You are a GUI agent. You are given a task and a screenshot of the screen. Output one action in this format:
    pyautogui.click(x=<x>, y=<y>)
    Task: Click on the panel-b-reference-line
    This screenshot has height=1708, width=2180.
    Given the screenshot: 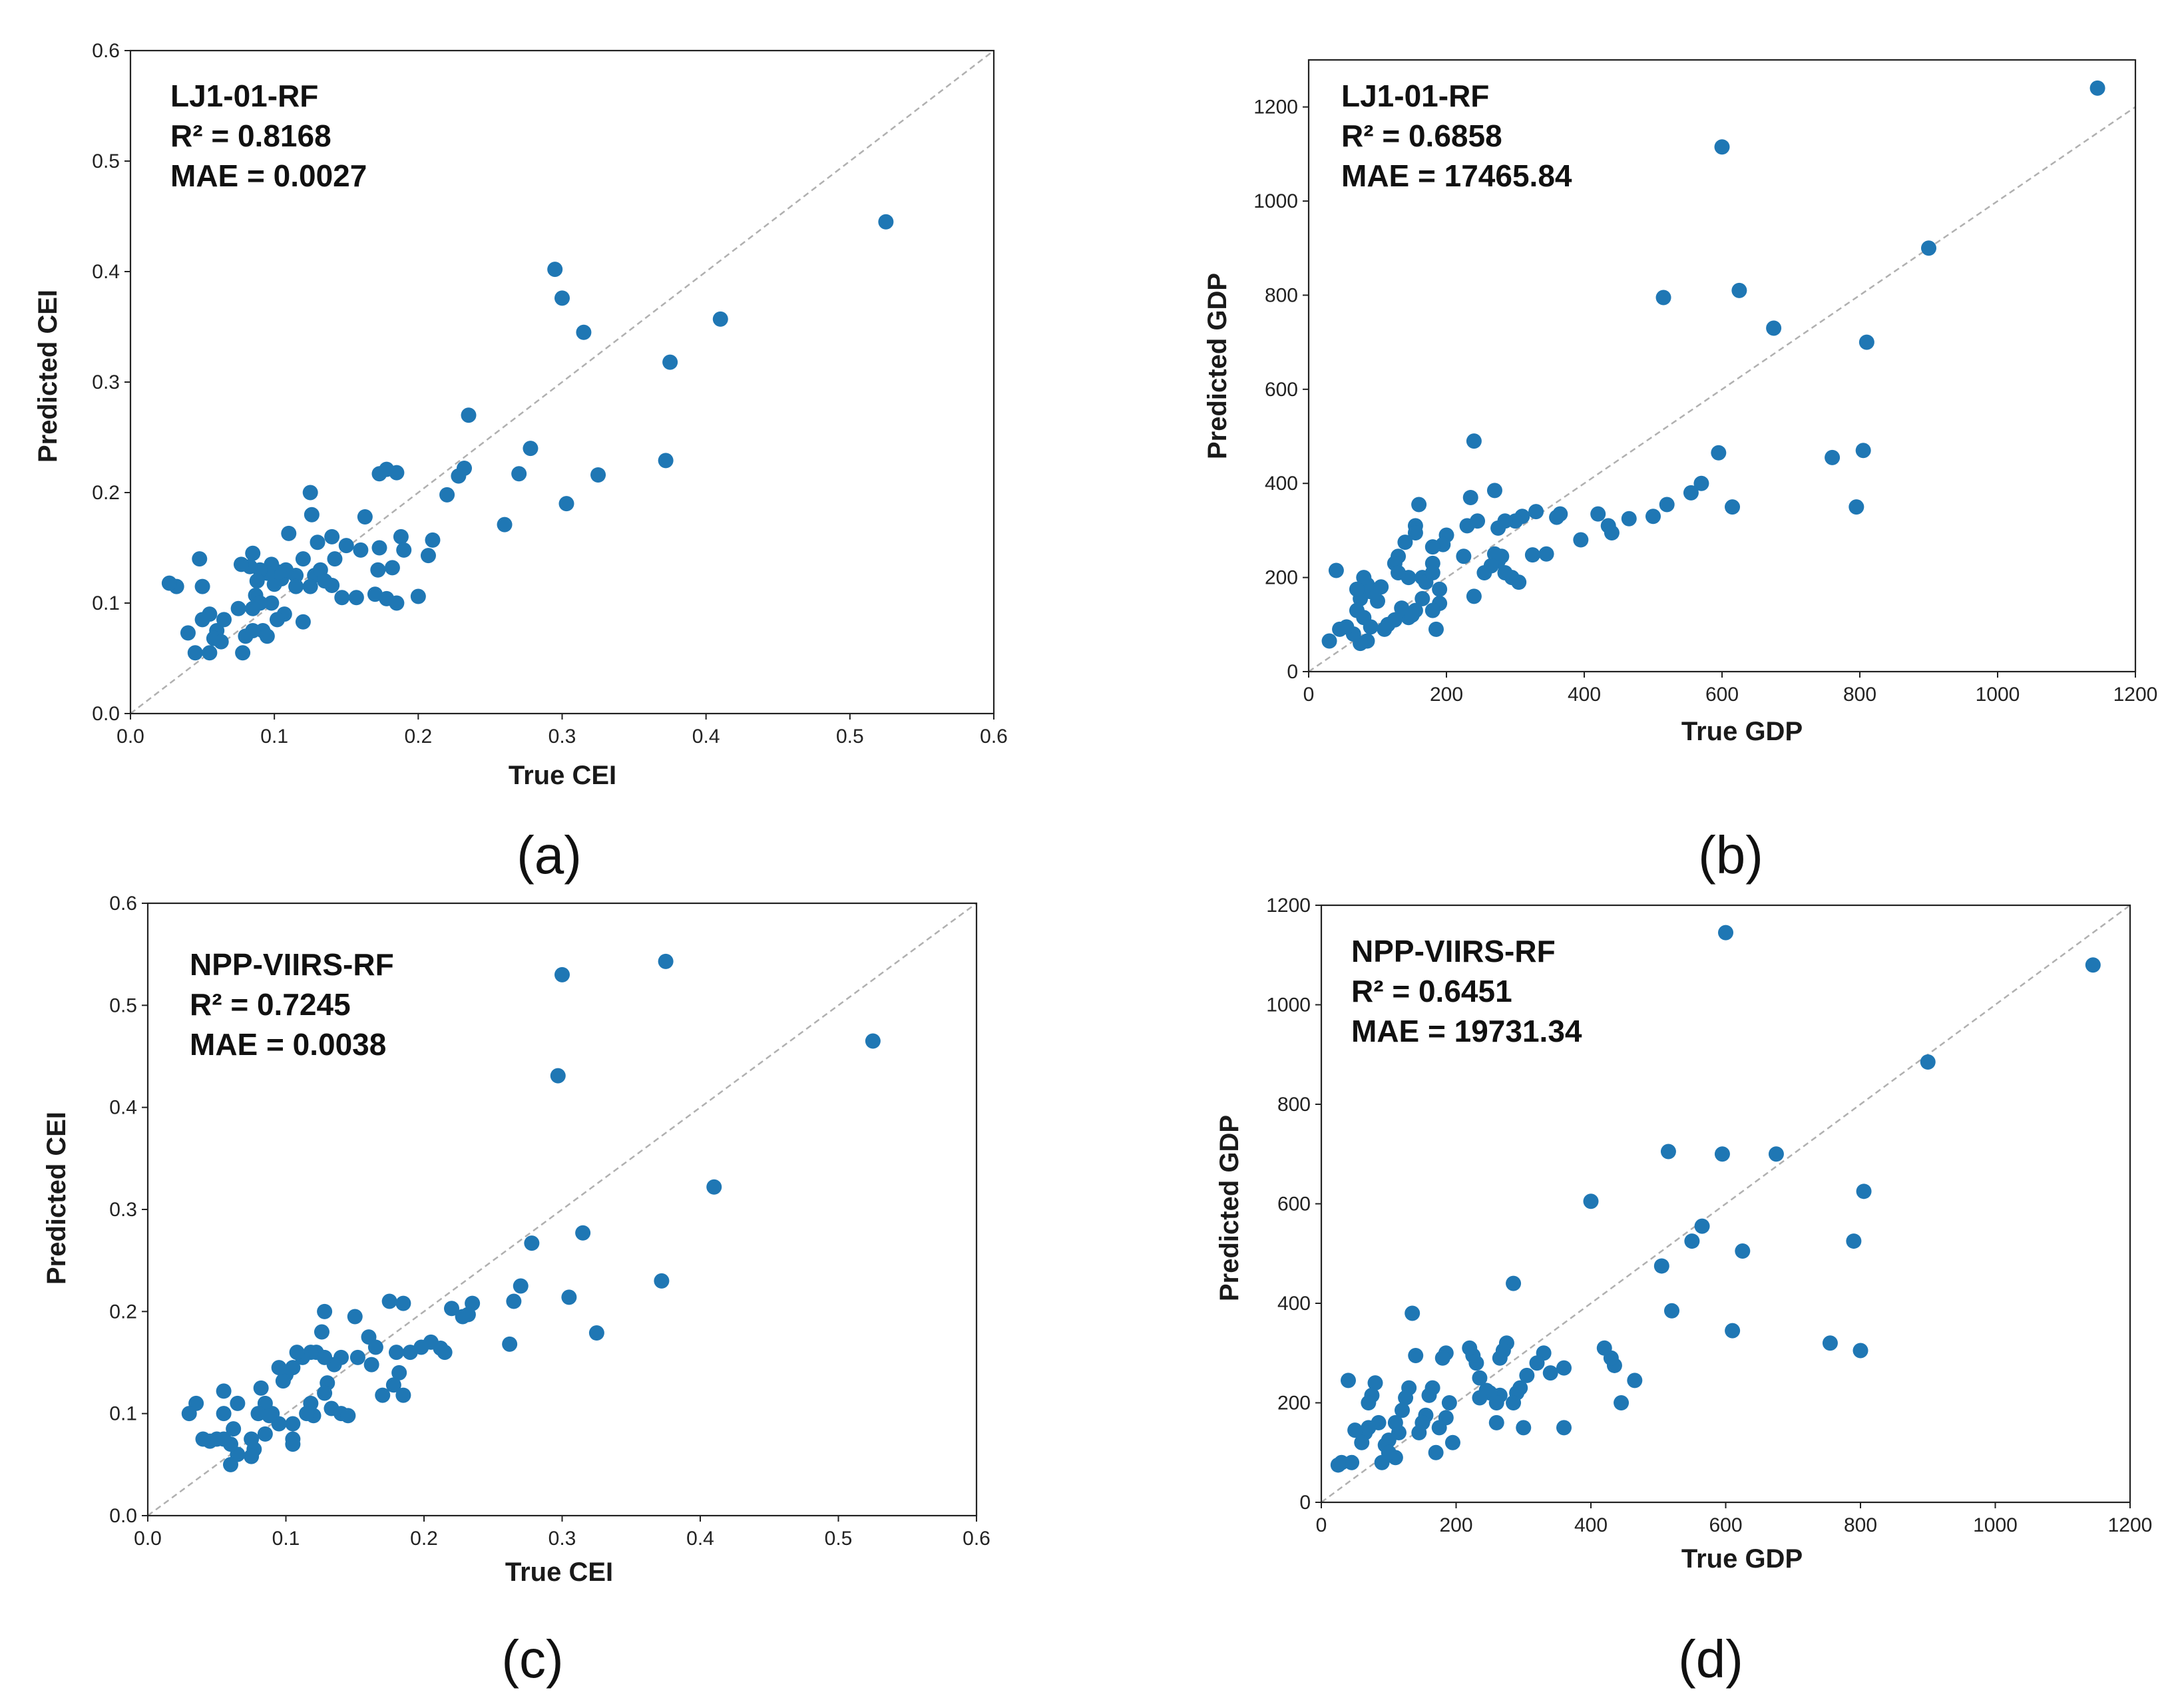 What is the action you would take?
    pyautogui.click(x=1722, y=389)
    